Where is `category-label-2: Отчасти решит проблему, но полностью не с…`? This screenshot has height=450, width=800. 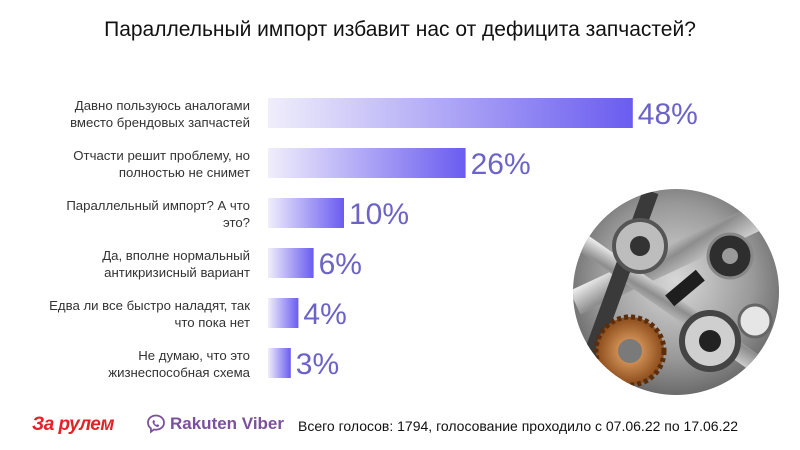 category-label-2: Отчасти решит проблему, но полностью не с… is located at coordinates (161, 164).